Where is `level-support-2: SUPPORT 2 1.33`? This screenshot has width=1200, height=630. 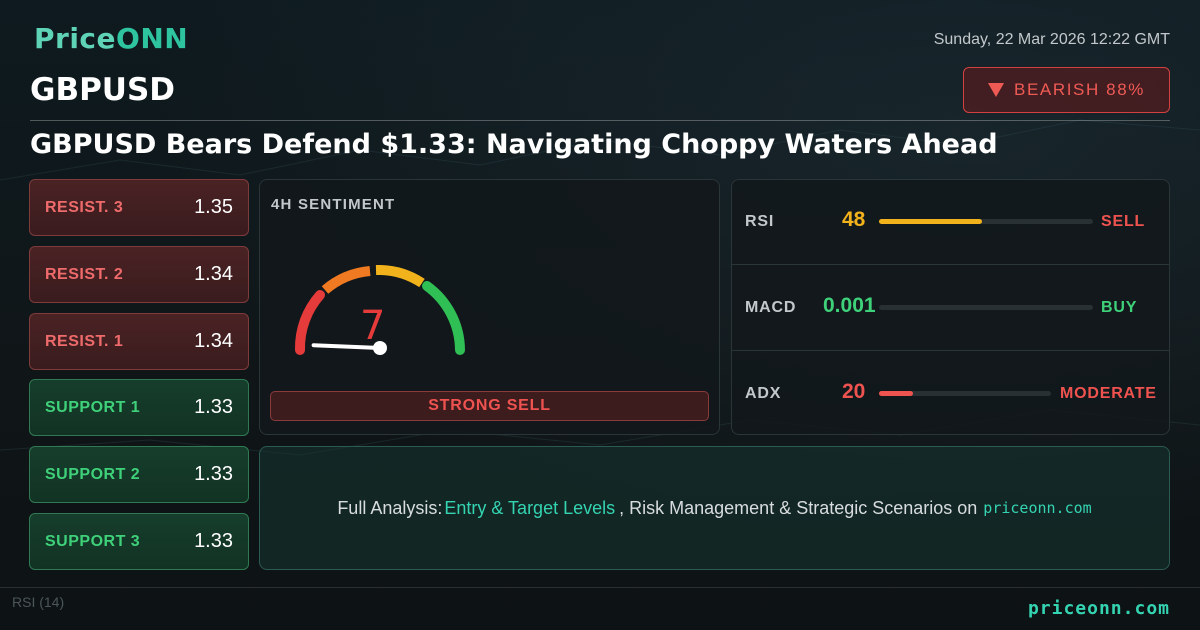 level-support-2: SUPPORT 2 1.33 is located at coordinates (139, 474).